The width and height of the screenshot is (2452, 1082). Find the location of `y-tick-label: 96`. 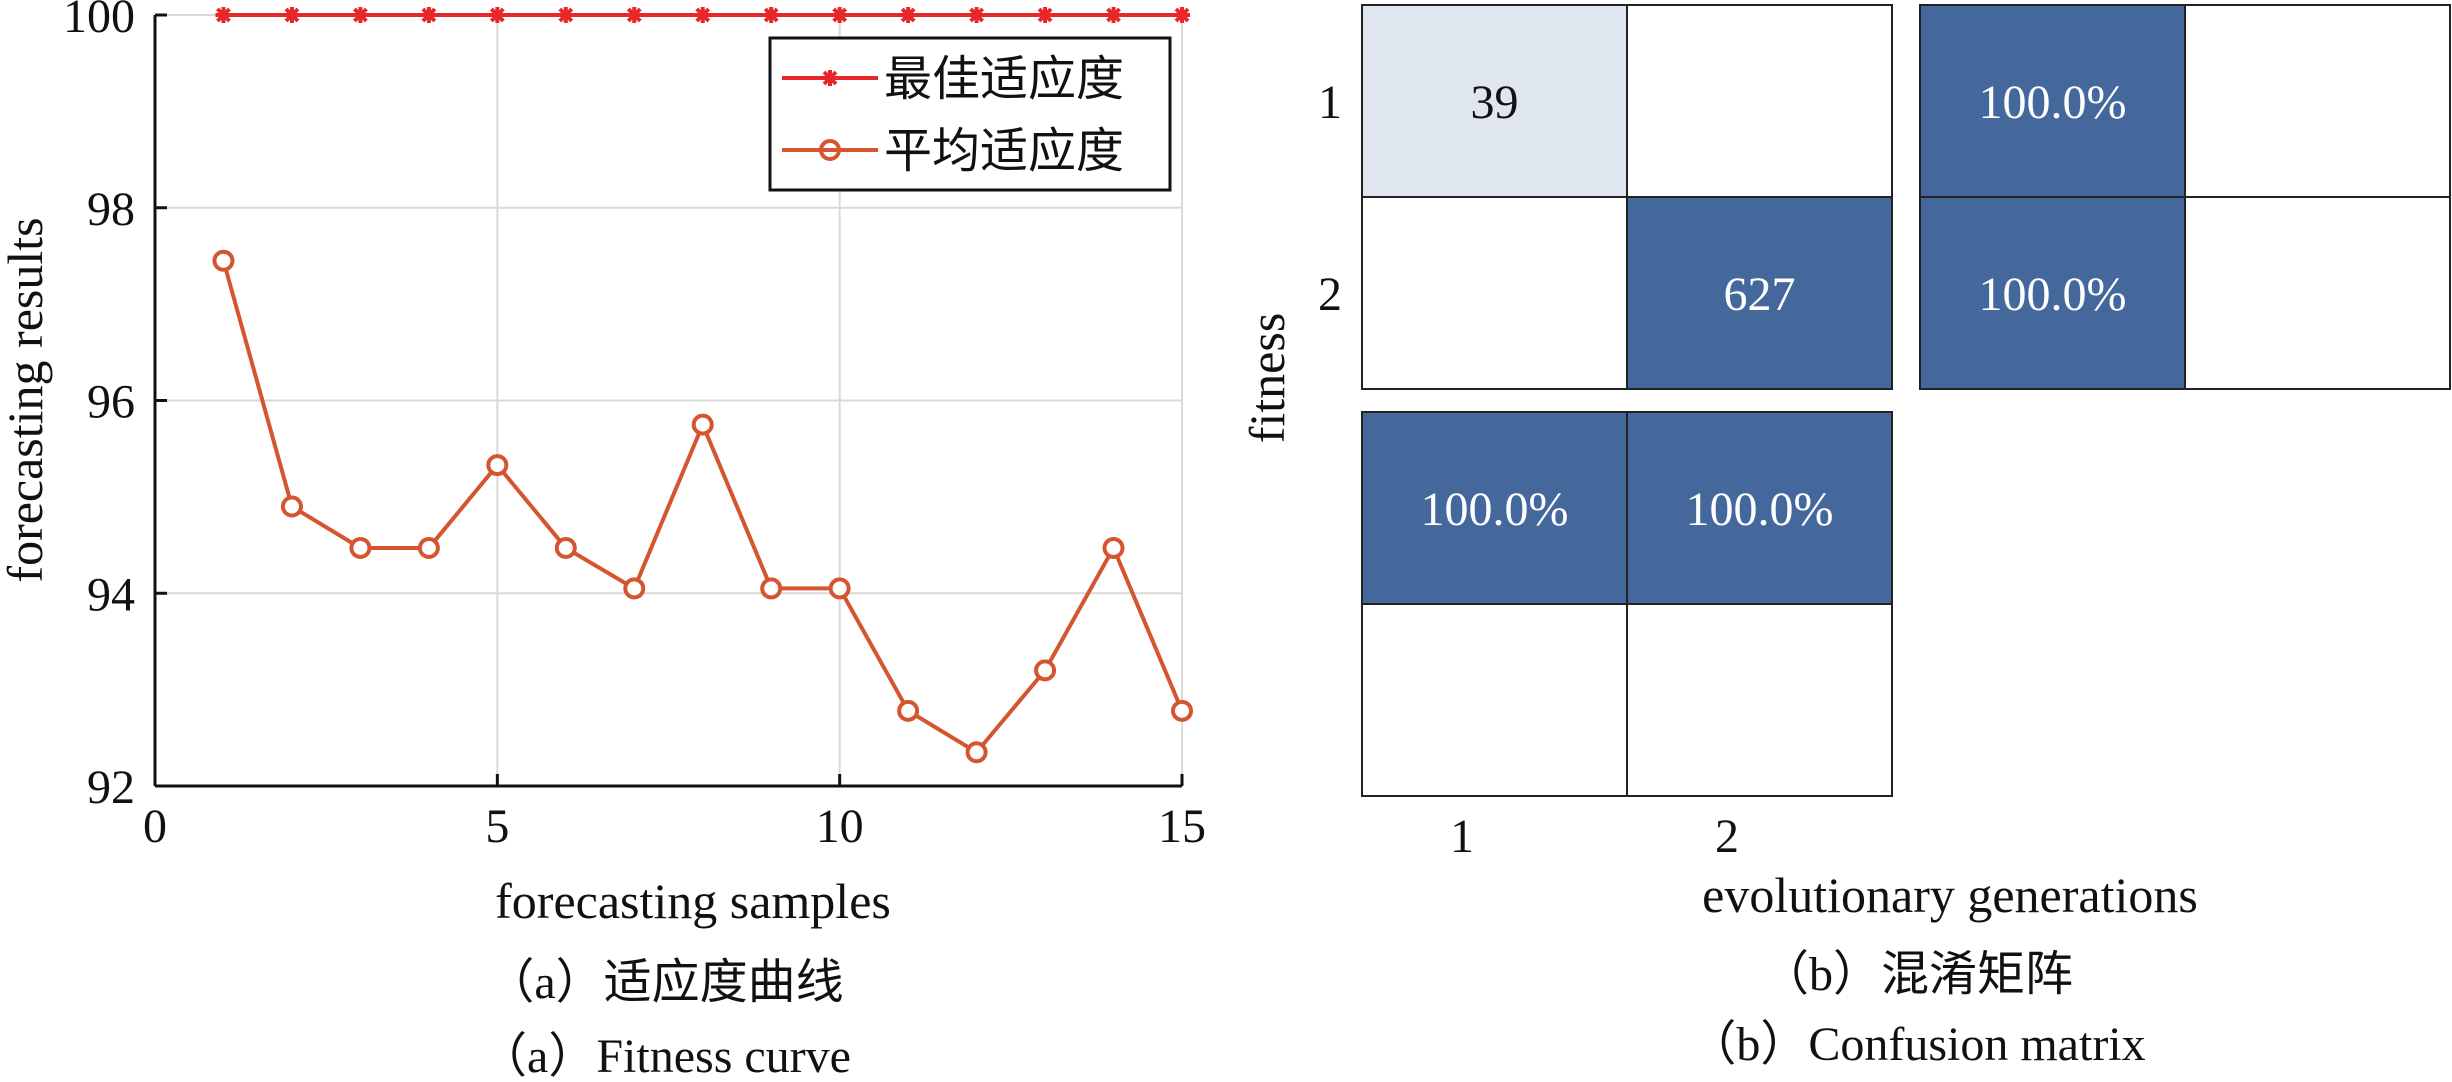

y-tick-label: 96 is located at coordinates (111, 402).